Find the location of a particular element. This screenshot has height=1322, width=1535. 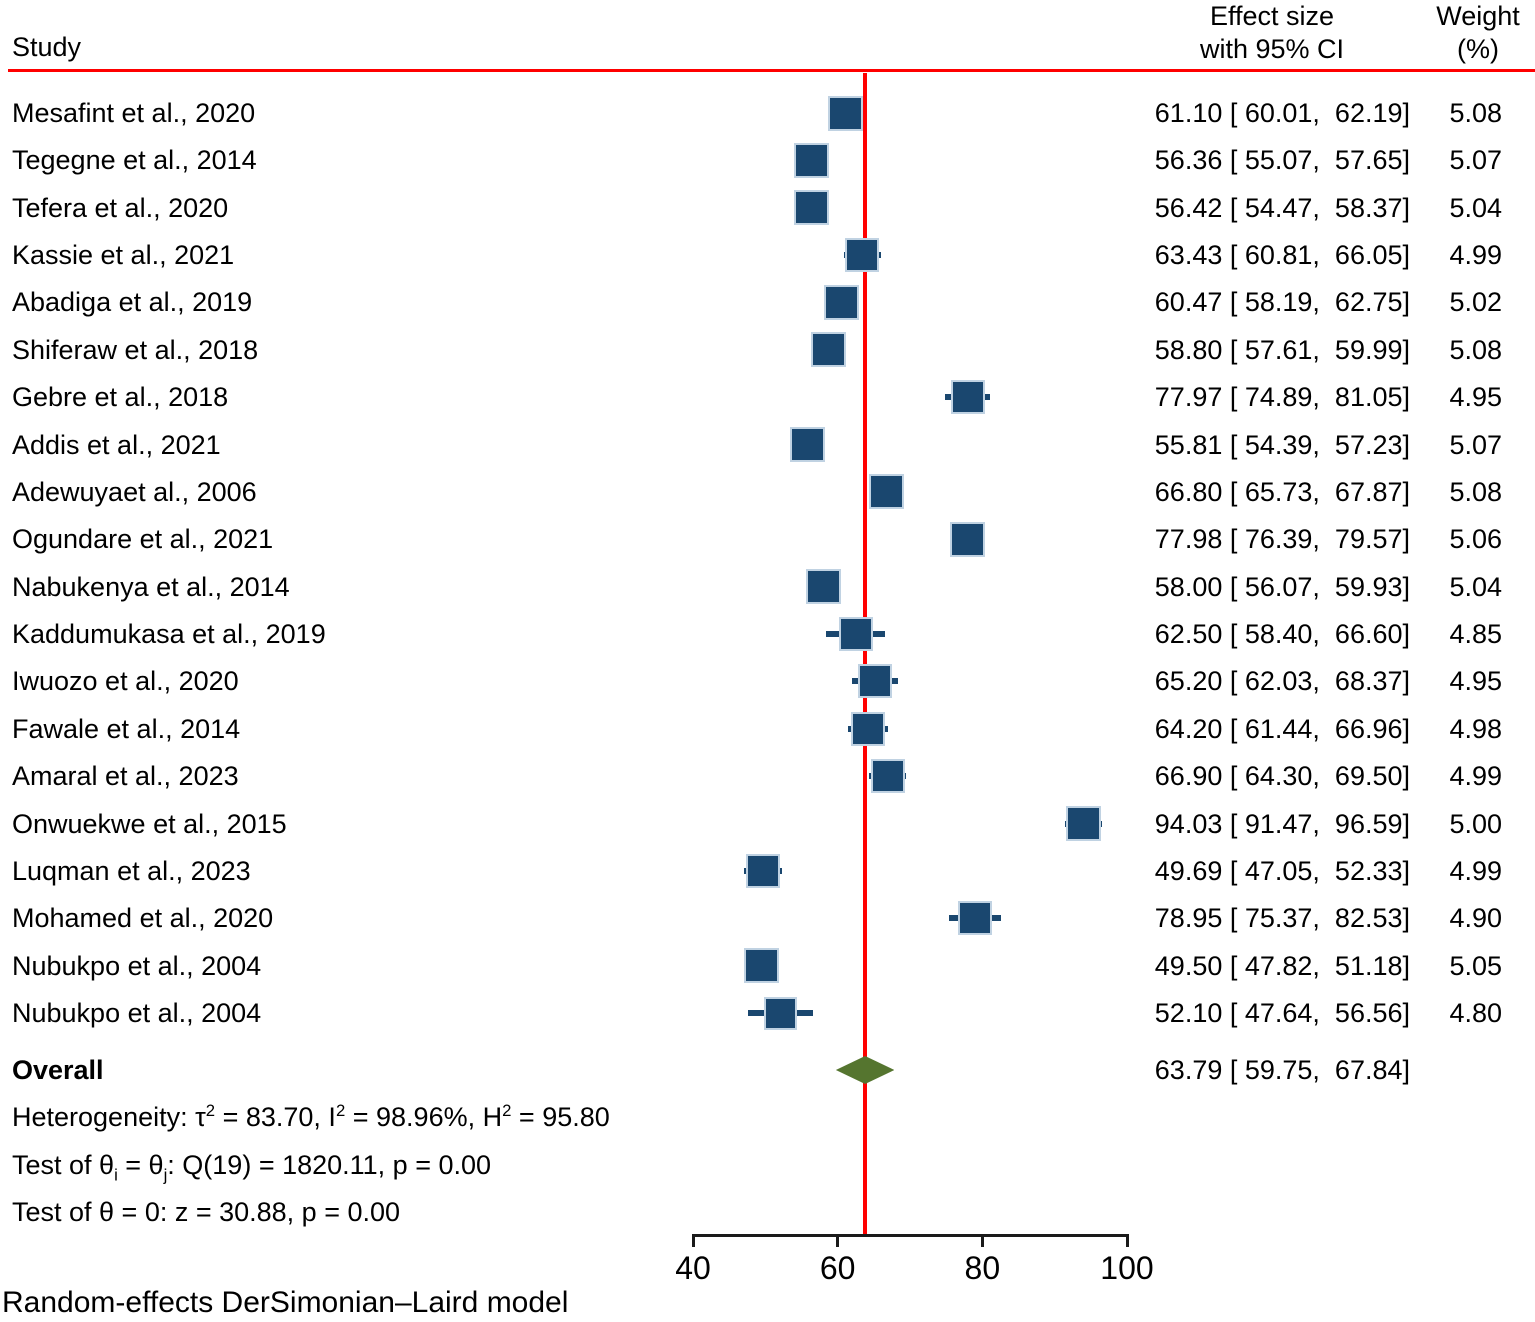

study-label: Onwuekwe et al., 2015 is located at coordinates (149, 823).